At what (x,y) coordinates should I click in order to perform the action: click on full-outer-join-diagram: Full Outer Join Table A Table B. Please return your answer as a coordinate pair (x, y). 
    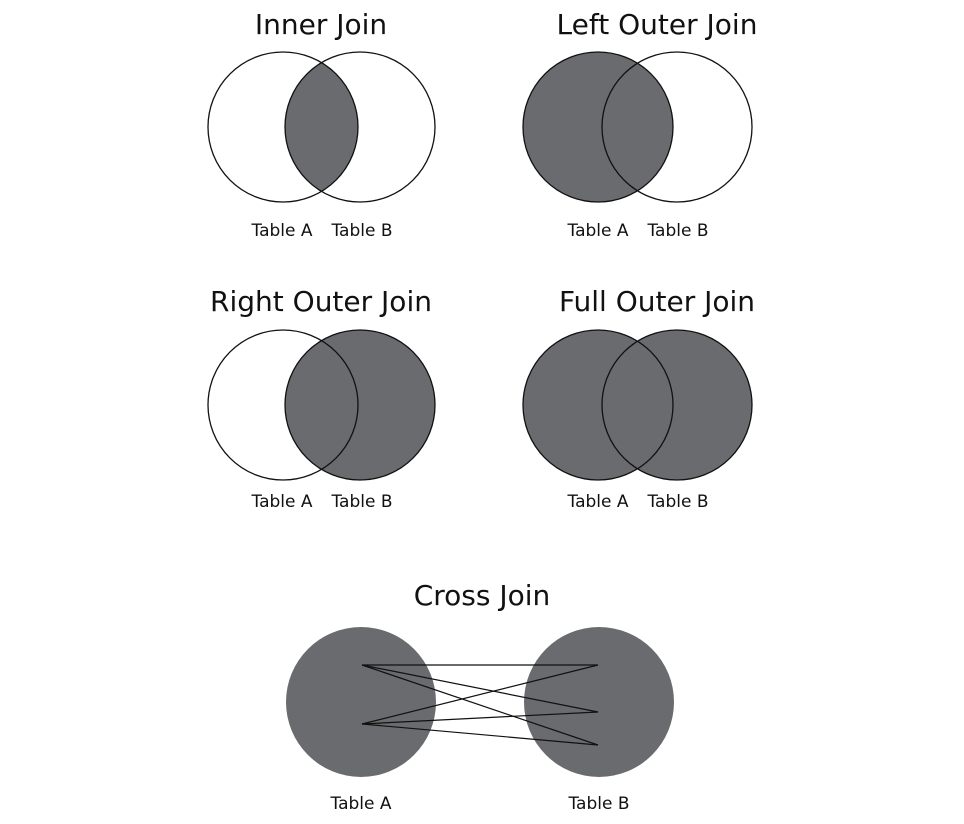
    Looking at the image, I should click on (638, 398).